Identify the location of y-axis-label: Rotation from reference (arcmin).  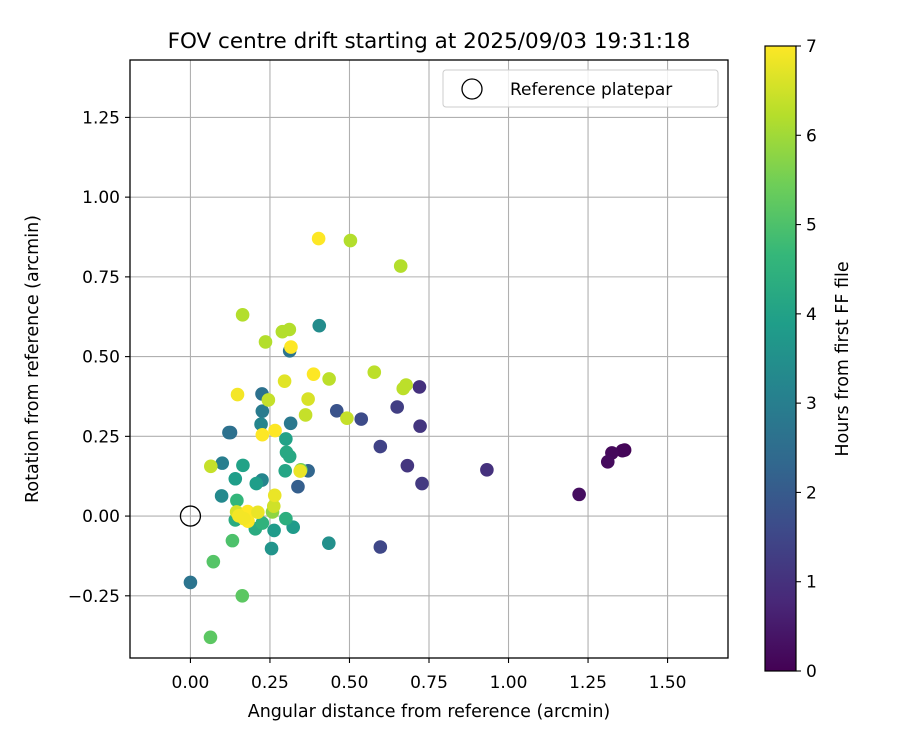
(33, 359).